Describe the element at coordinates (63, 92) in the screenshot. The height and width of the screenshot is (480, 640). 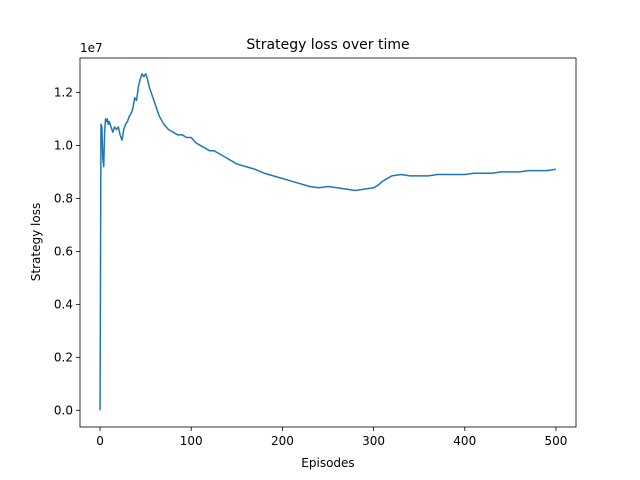
I see `y-tick-label: 1.2` at that location.